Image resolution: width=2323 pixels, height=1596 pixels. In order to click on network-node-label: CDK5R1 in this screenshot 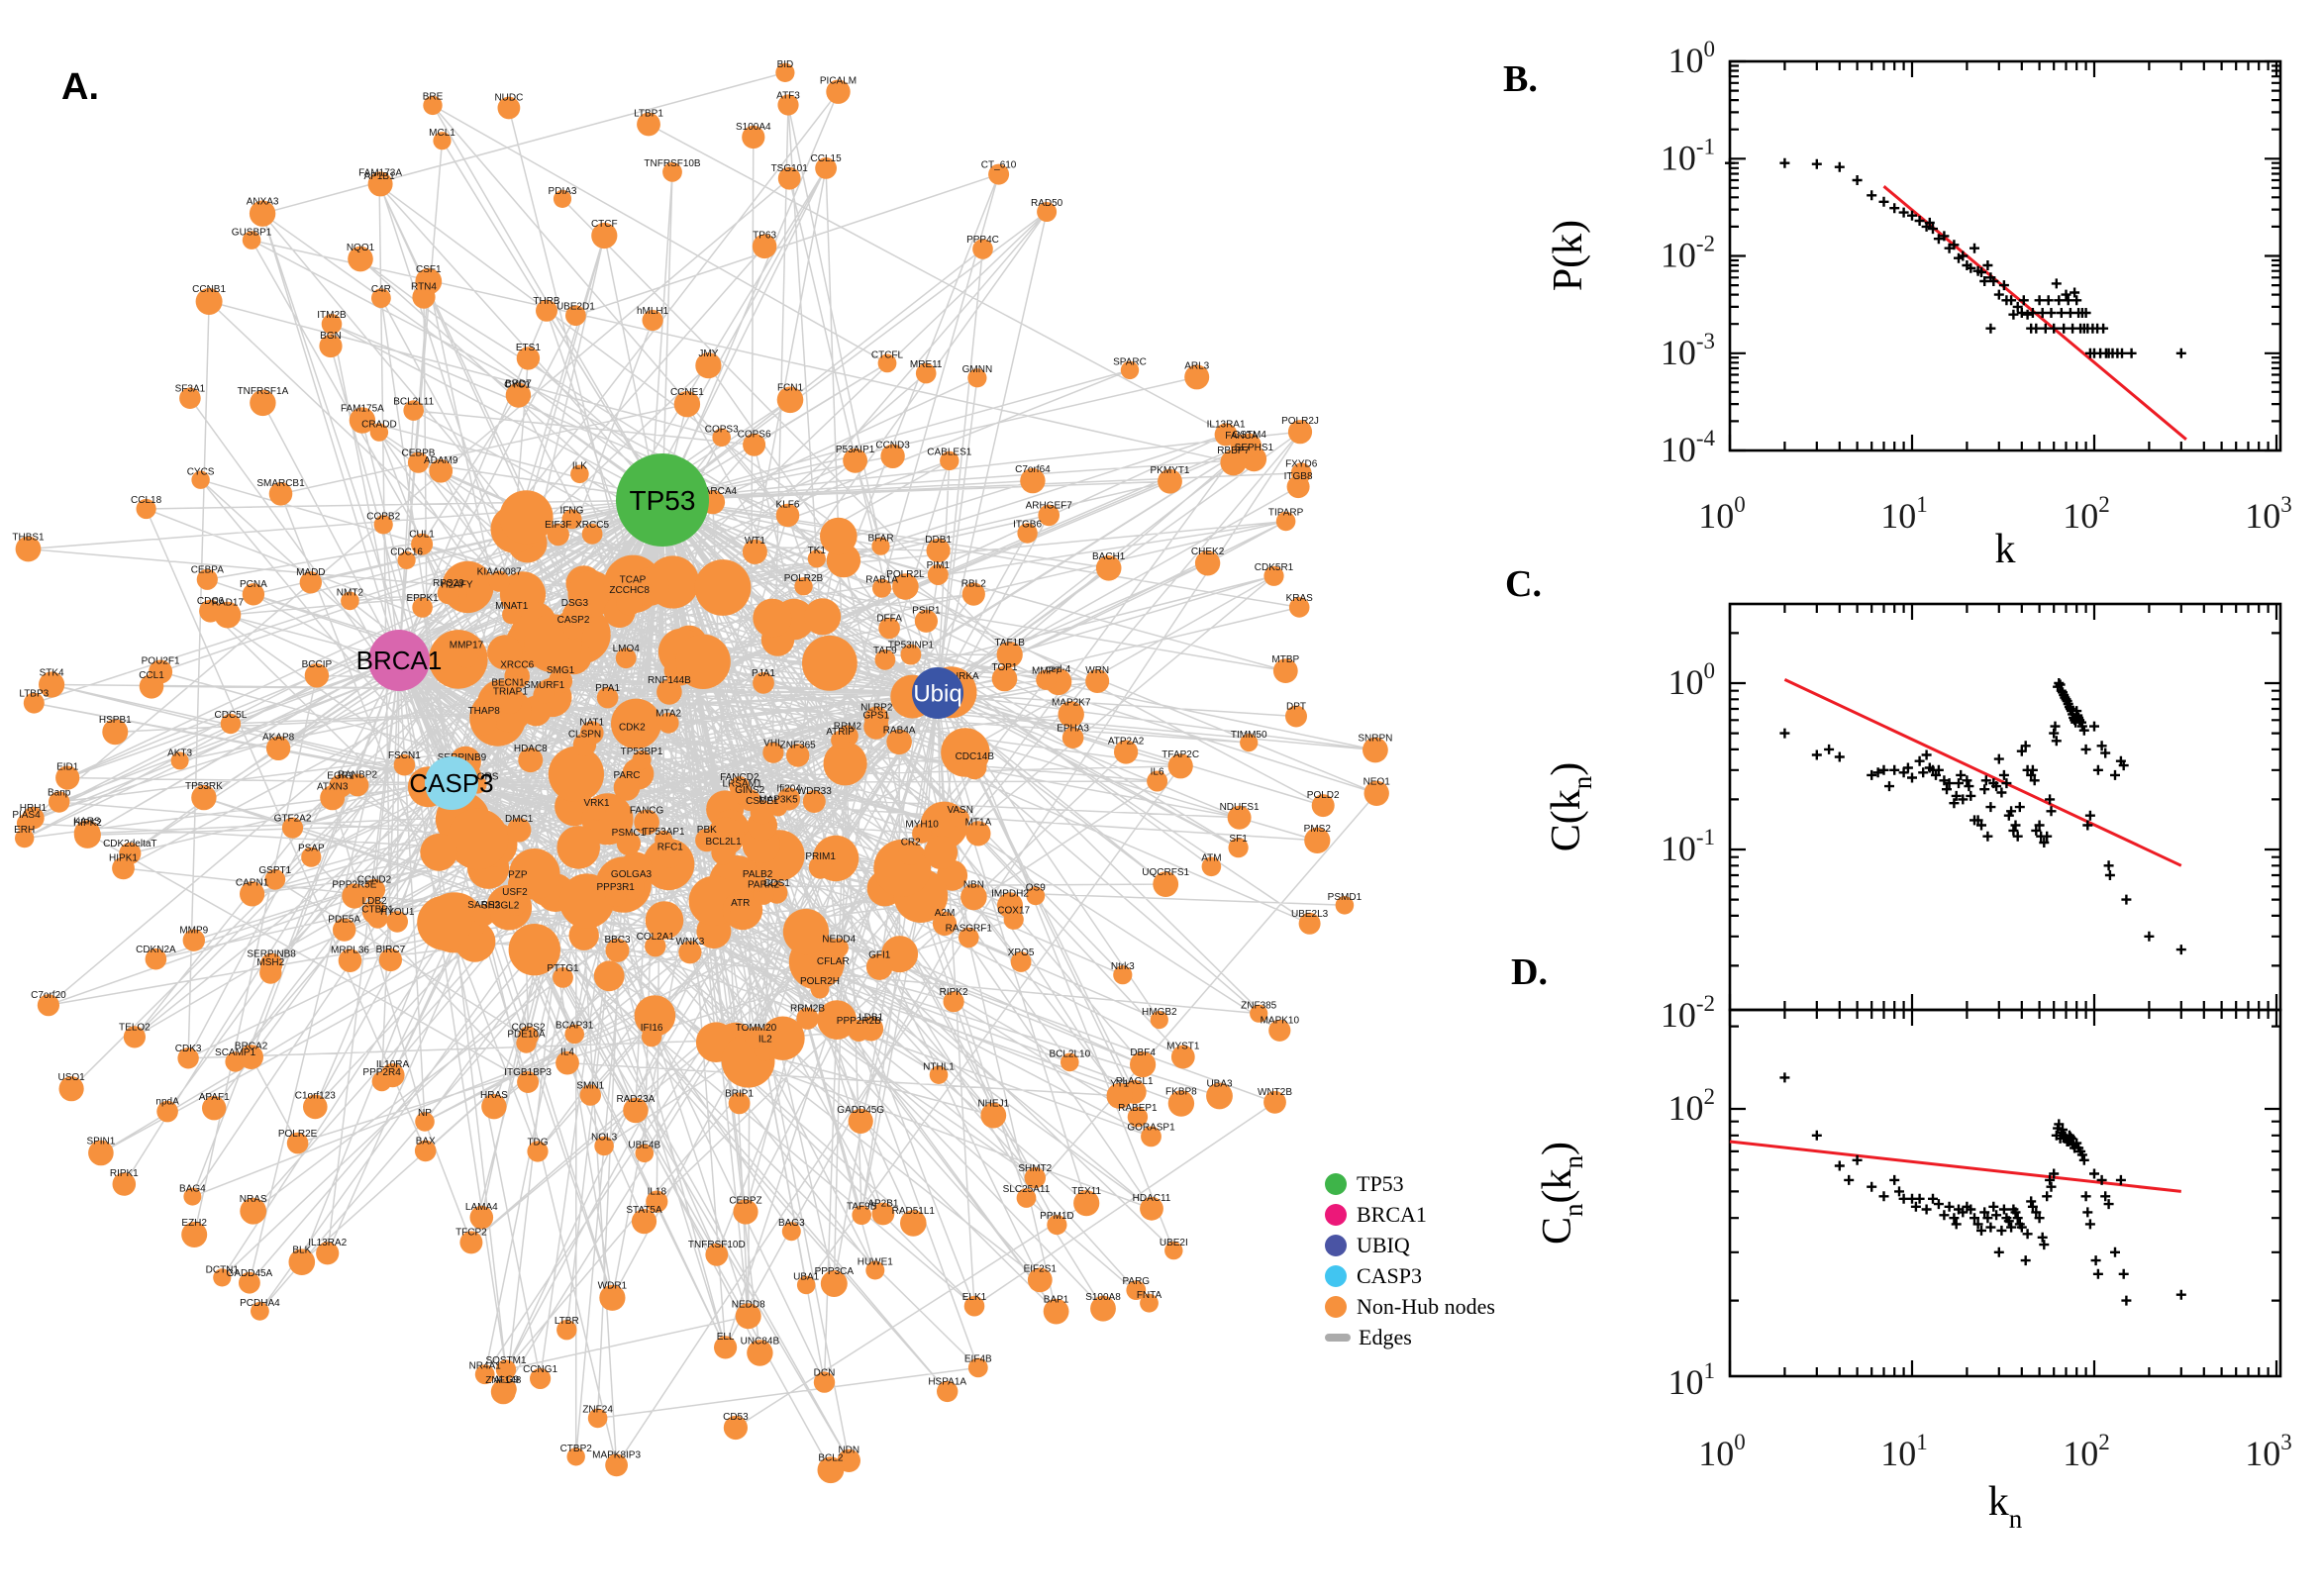, I will do `click(1274, 567)`.